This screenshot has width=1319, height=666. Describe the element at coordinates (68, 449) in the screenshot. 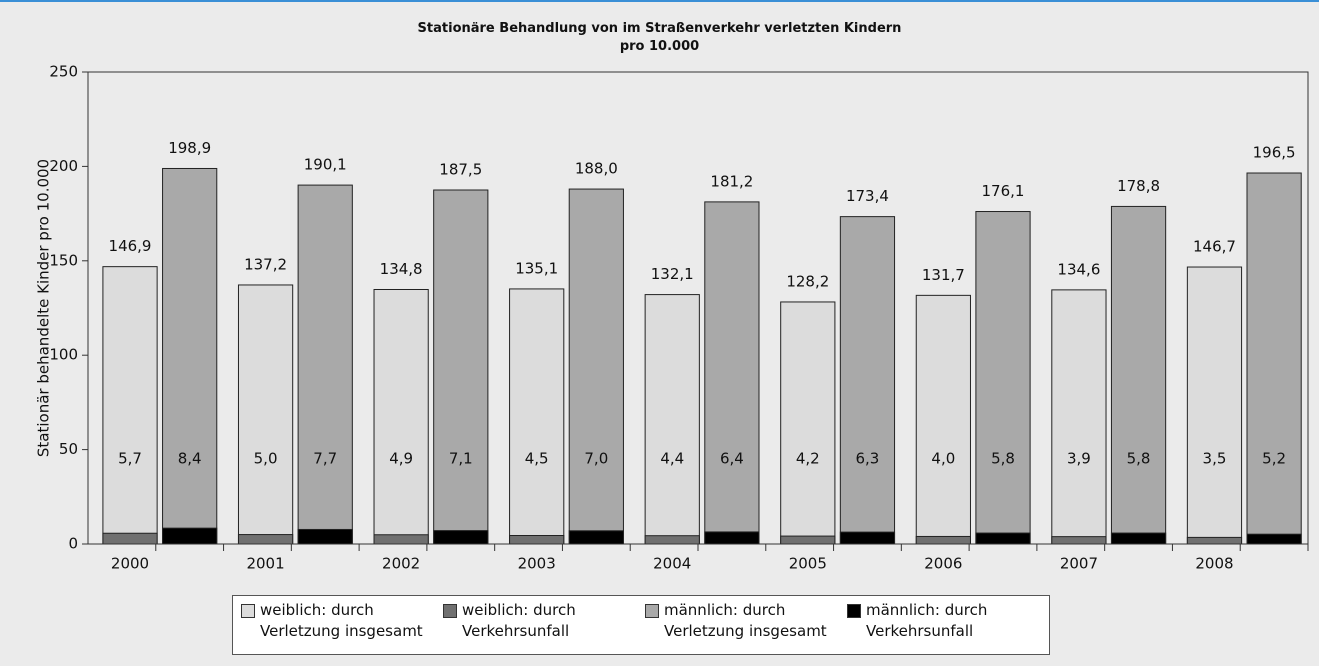

I see `y-tick-label: 50` at that location.